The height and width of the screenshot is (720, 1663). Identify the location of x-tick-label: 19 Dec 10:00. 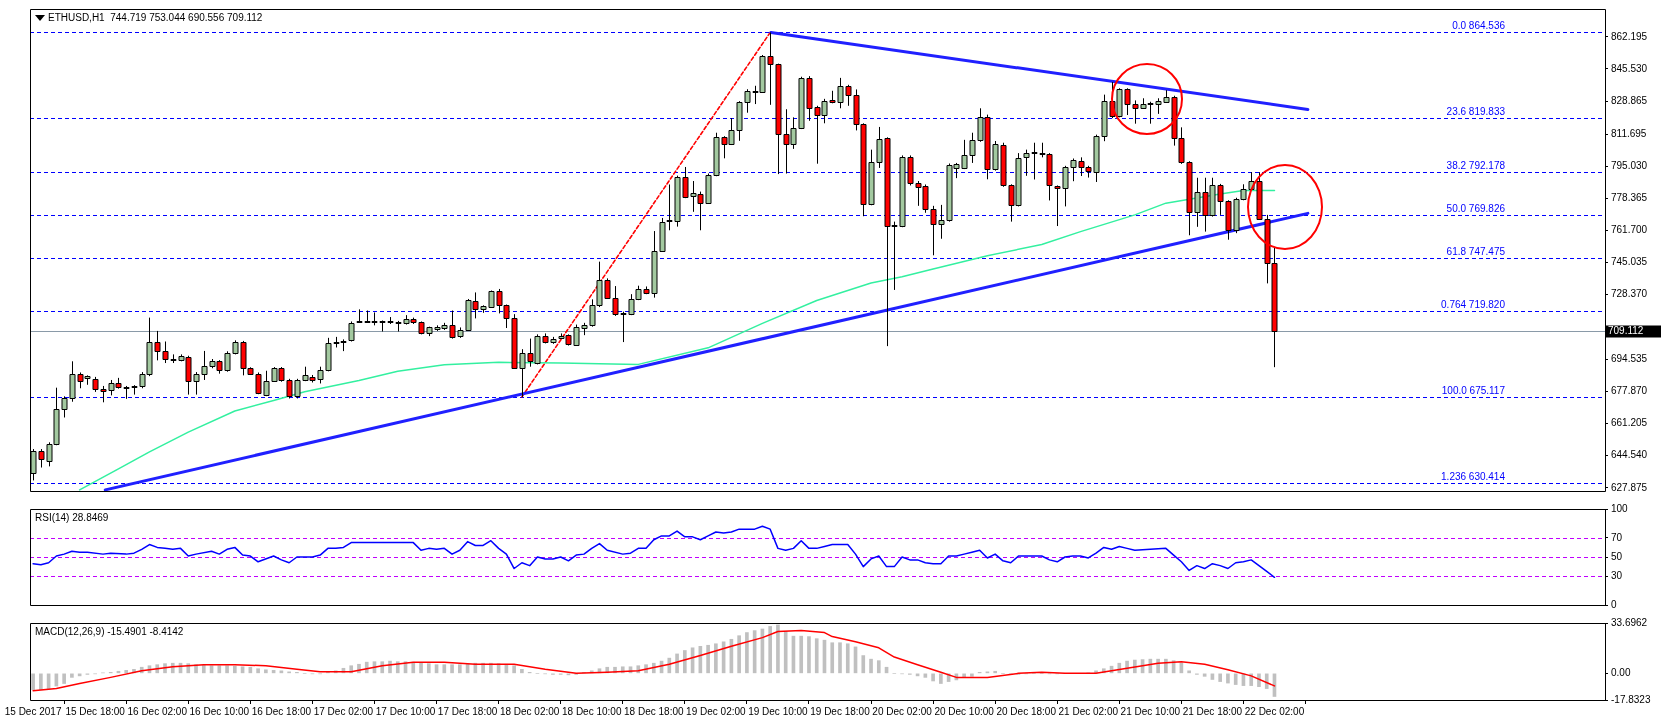
(778, 711).